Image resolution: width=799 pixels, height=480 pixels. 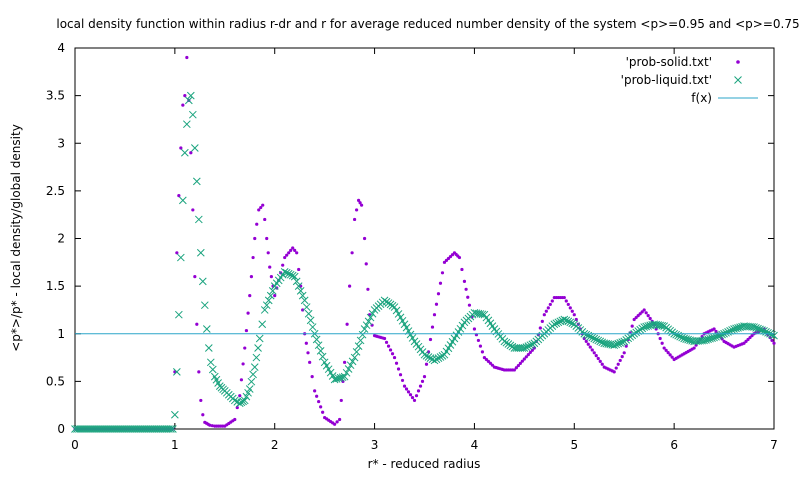 What do you see at coordinates (574, 445) in the screenshot?
I see `x-tick-label: 5` at bounding box center [574, 445].